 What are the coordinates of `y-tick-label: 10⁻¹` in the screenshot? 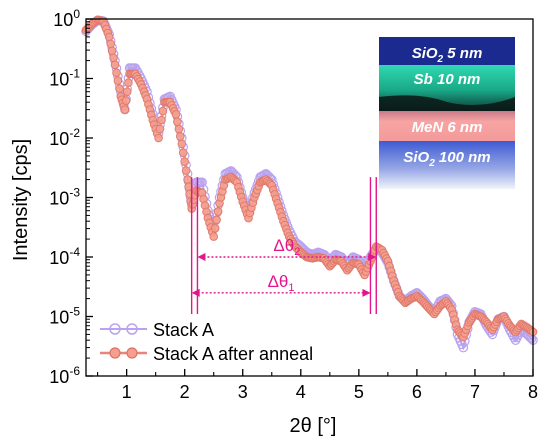 It's located at (64, 78).